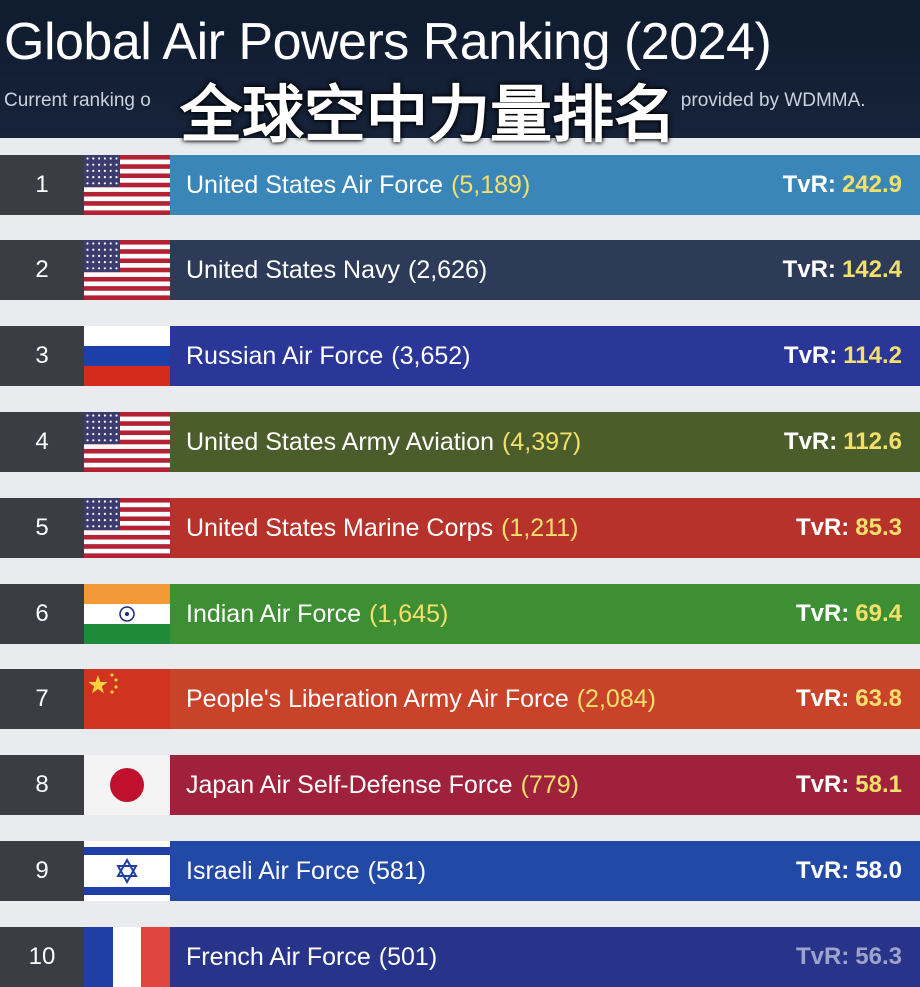 This screenshot has width=920, height=987. What do you see at coordinates (127, 871) in the screenshot?
I see `israel-flag-icon` at bounding box center [127, 871].